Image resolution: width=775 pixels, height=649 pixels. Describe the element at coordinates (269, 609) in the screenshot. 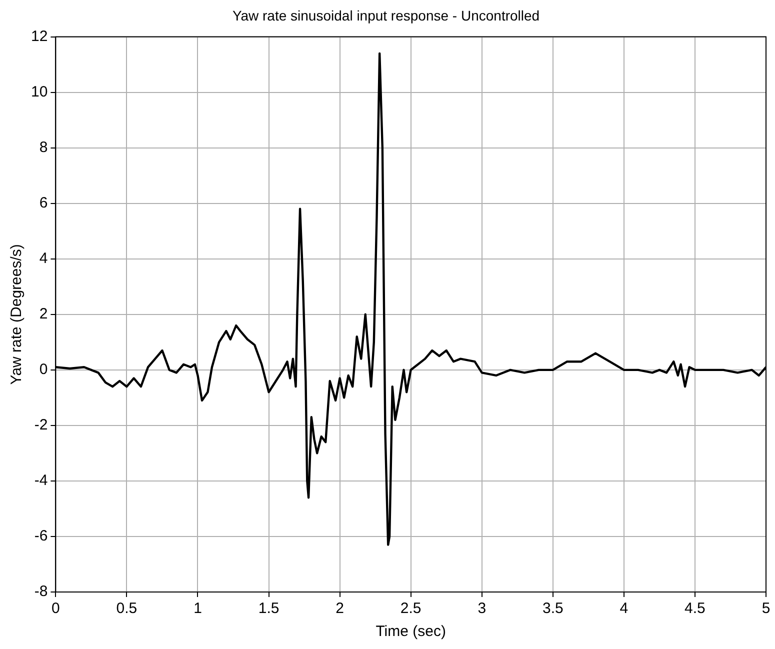

I see `x-tick-label: 1.5` at that location.